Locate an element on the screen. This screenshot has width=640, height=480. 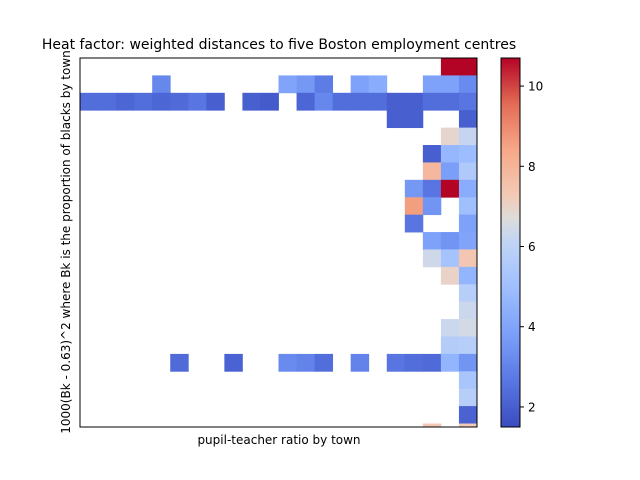
colorbar is located at coordinates (510, 242).